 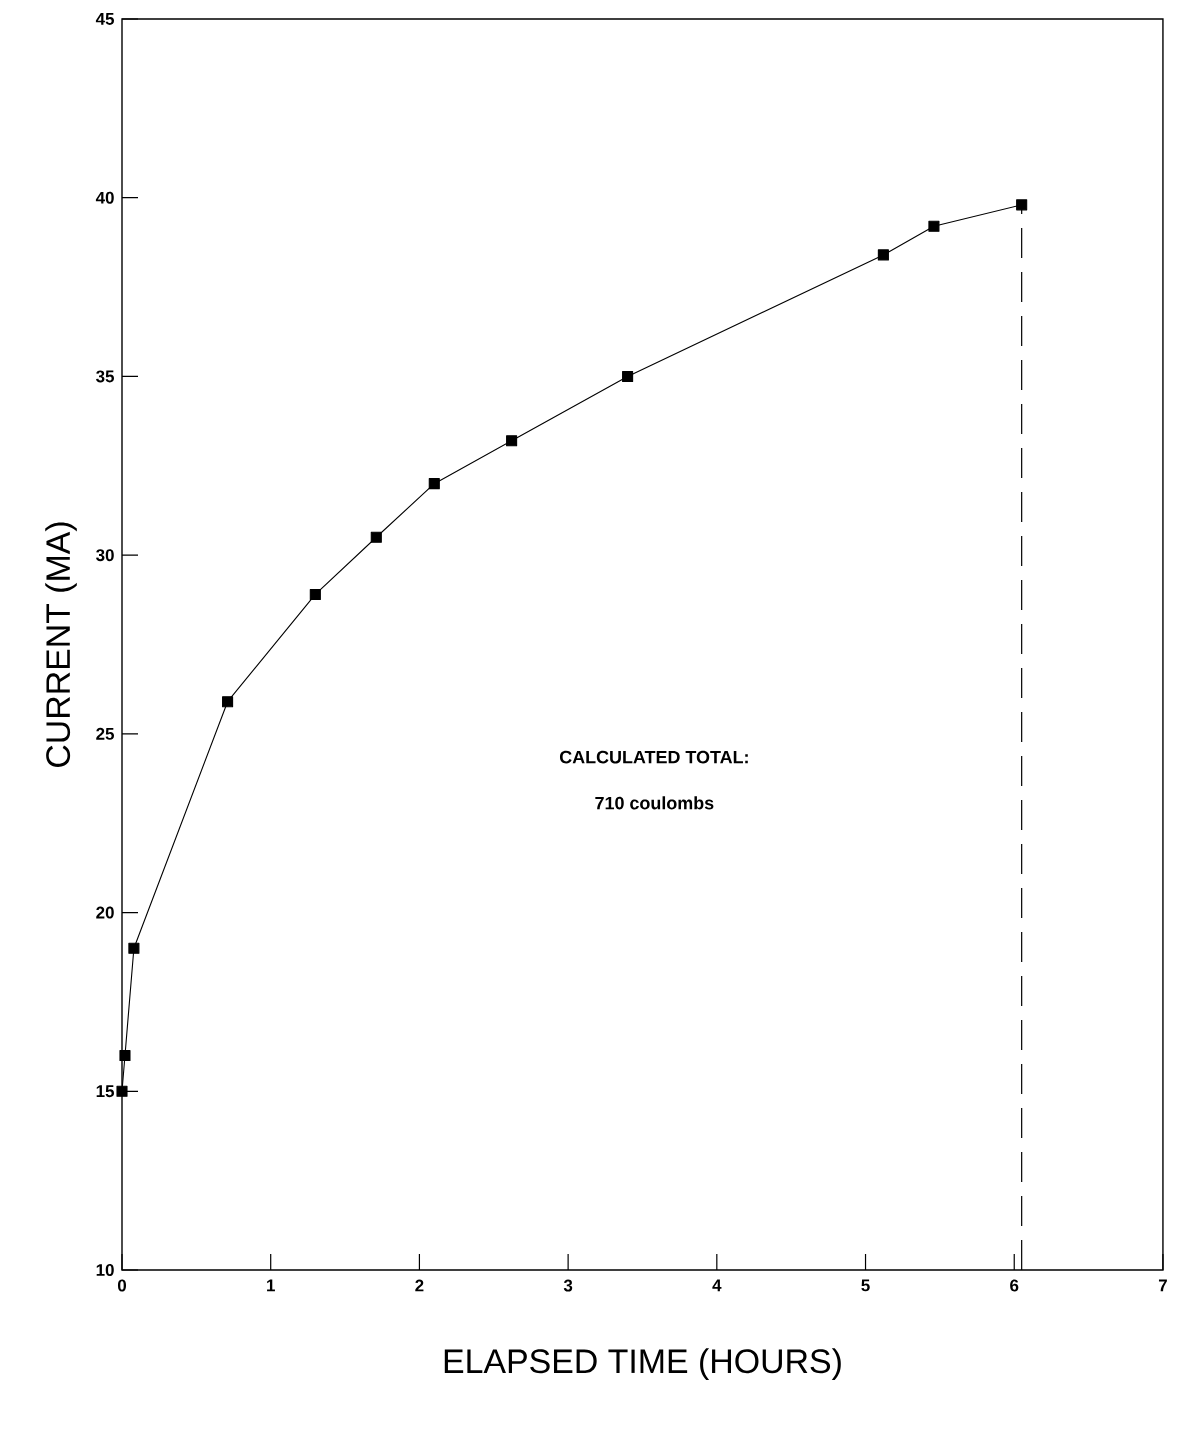 What do you see at coordinates (104, 197) in the screenshot?
I see `y-tick-label: 40` at bounding box center [104, 197].